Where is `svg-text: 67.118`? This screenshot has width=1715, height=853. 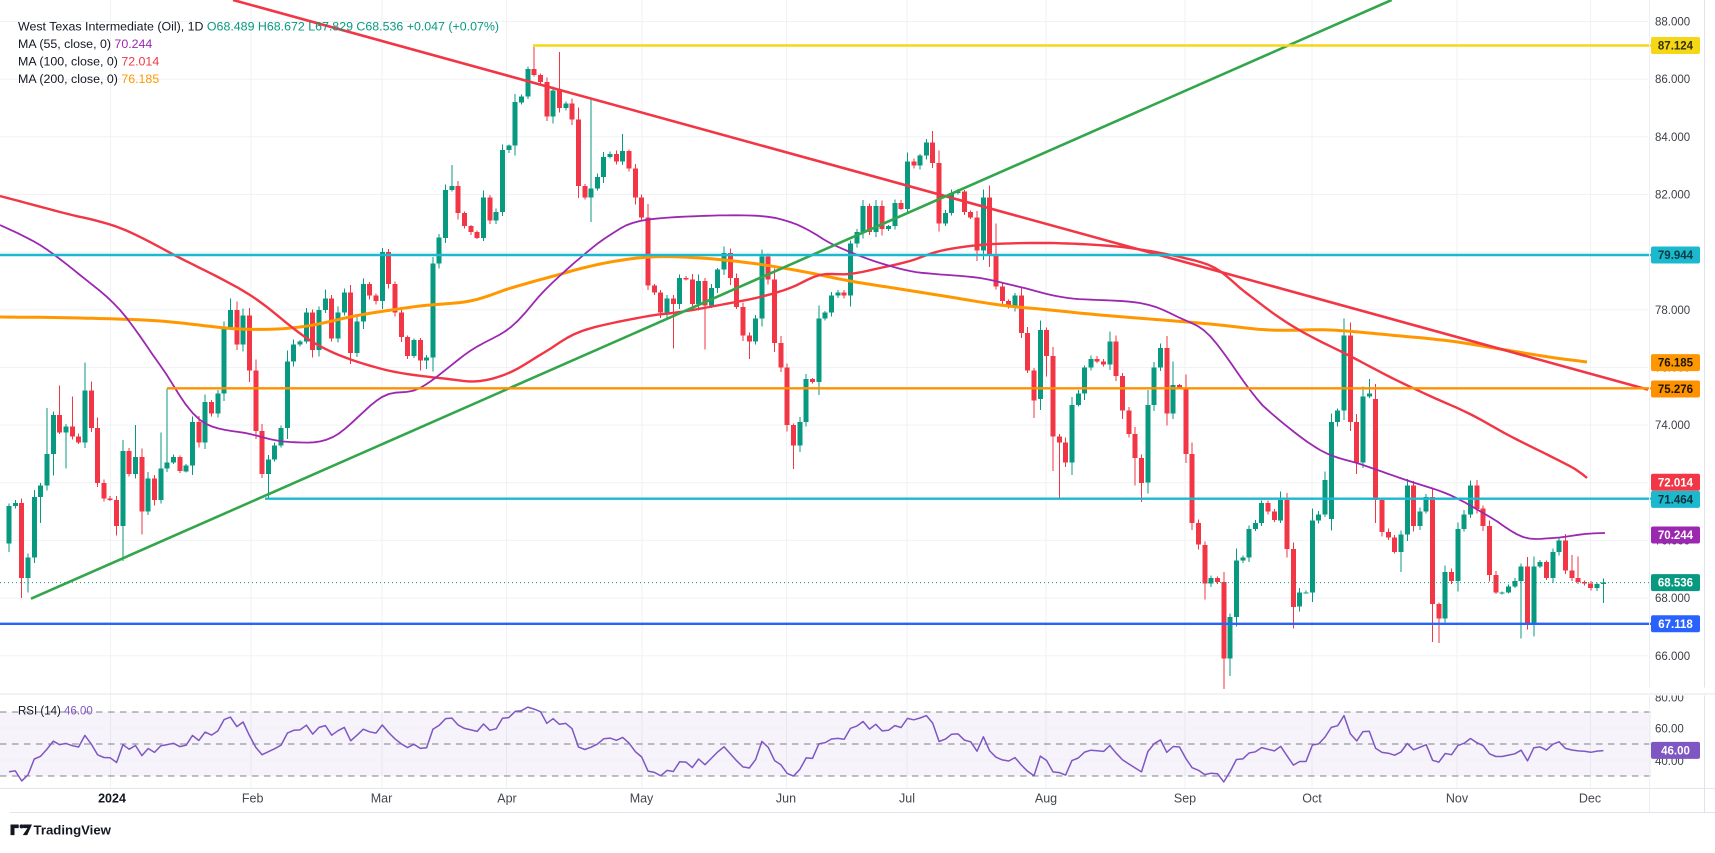
svg-text: 67.118 is located at coordinates (1675, 625).